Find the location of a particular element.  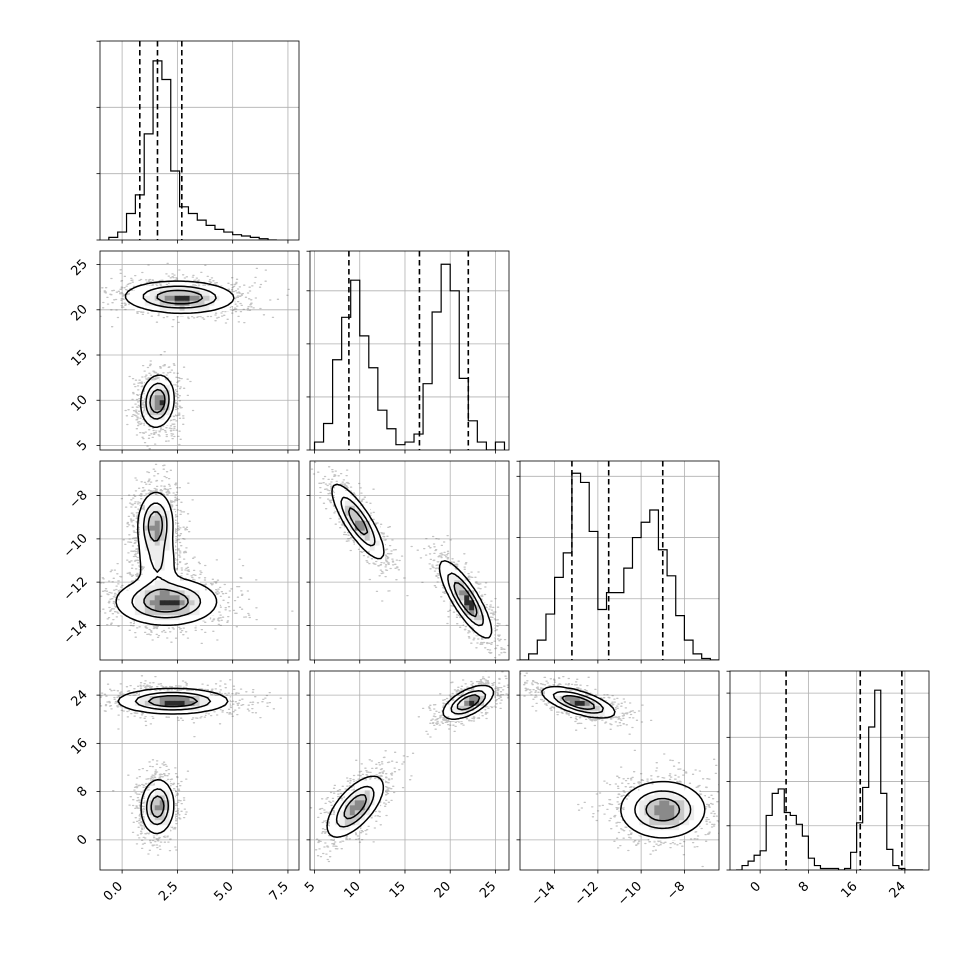

y-tick-label-2-3: −8 is located at coordinates (79, 500).